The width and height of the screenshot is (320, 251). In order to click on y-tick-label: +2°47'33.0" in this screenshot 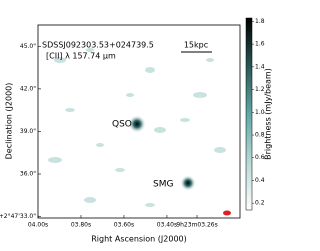, I will do `click(18, 216)`.